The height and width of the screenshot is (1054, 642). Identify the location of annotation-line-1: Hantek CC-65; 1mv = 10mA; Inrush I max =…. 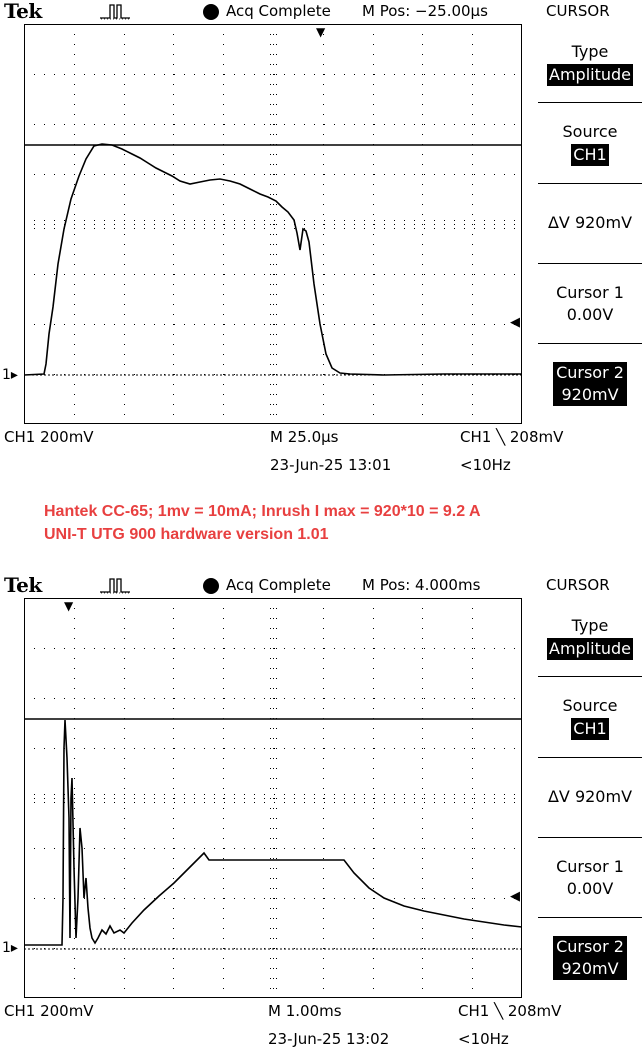
(262, 511).